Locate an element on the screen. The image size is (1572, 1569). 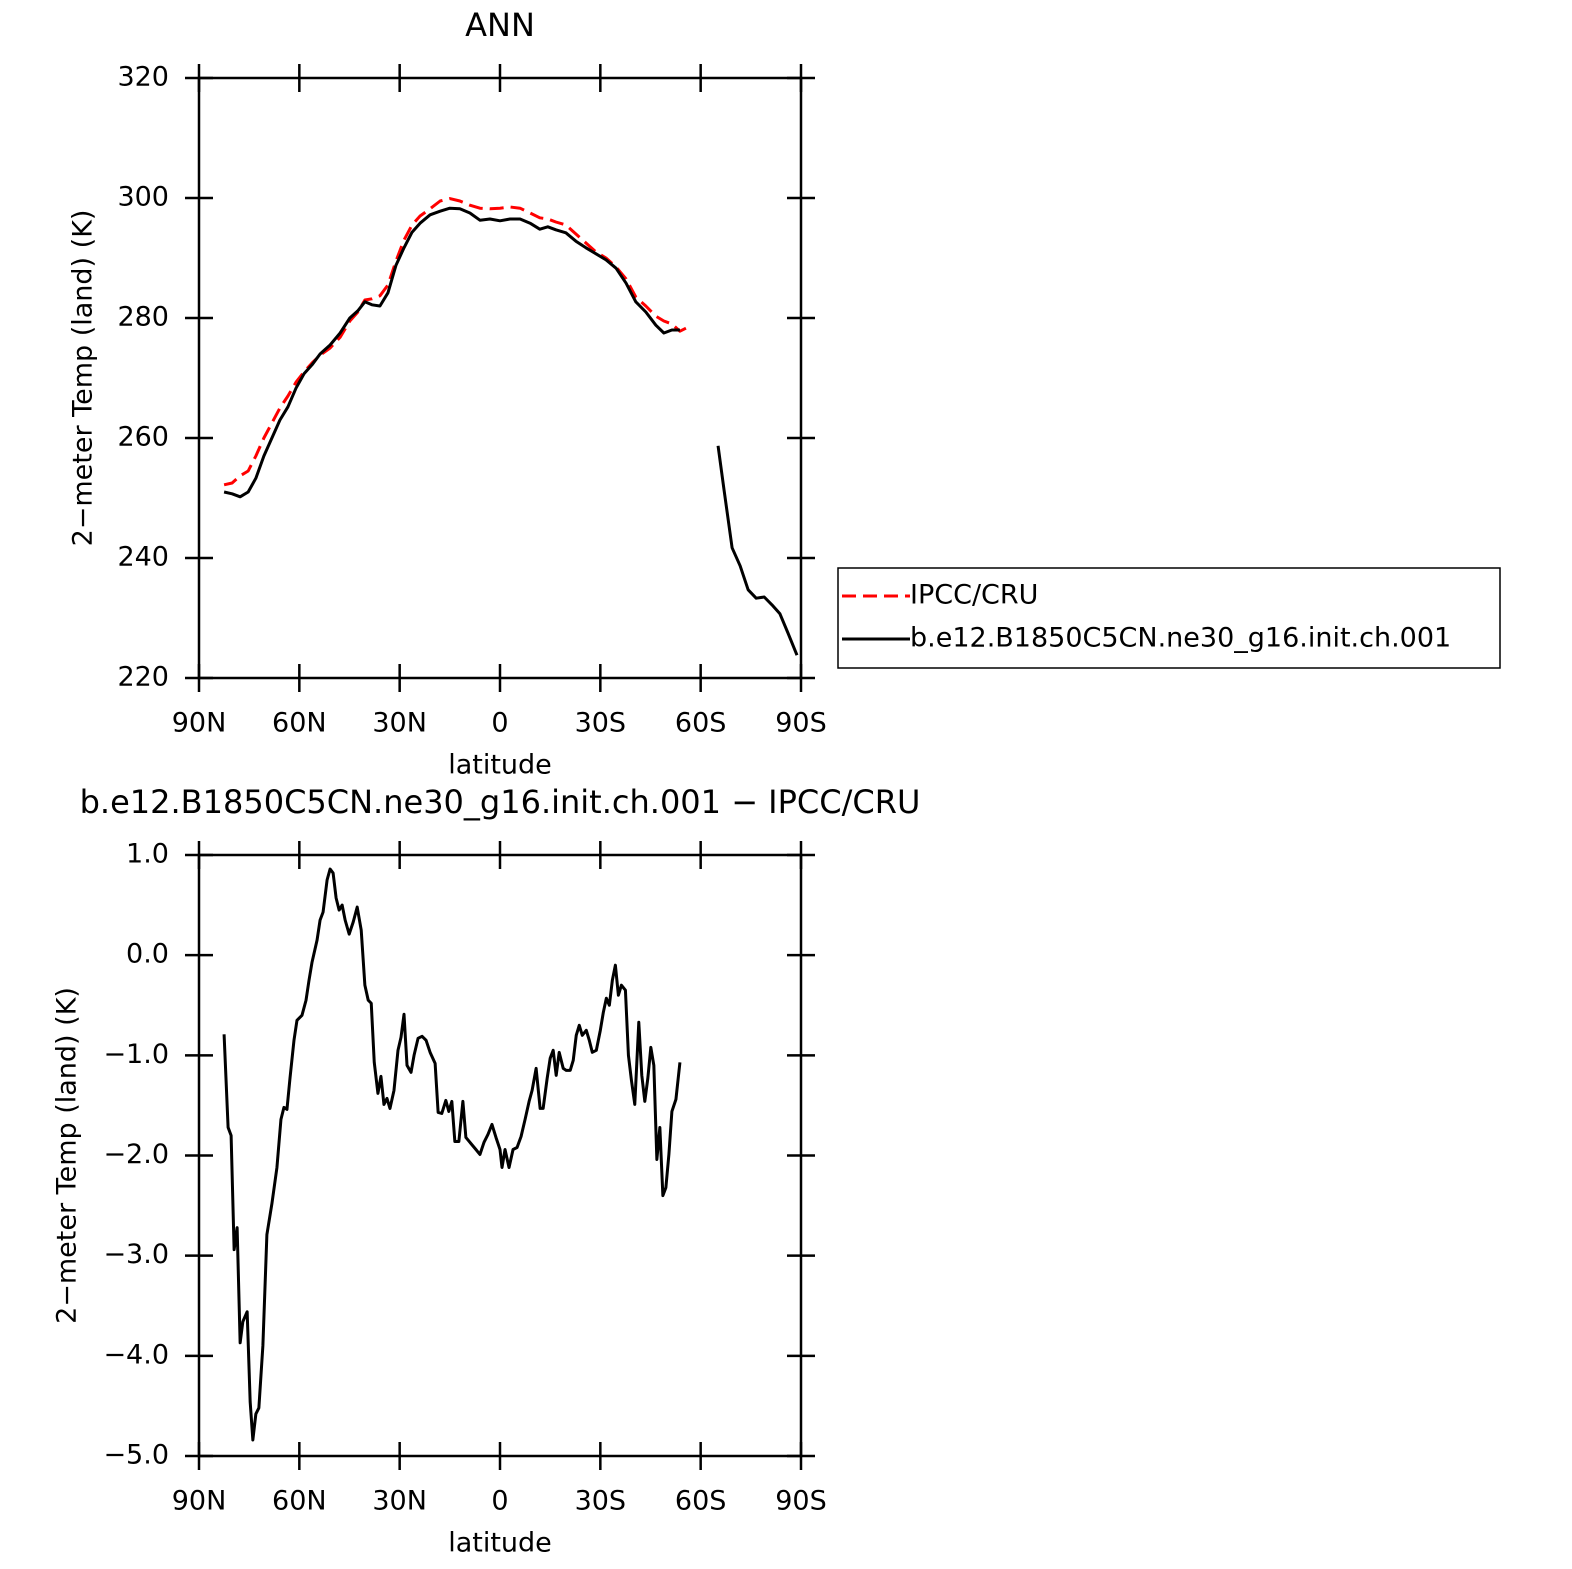
legend-label: IPCC/CRU is located at coordinates (974, 595).